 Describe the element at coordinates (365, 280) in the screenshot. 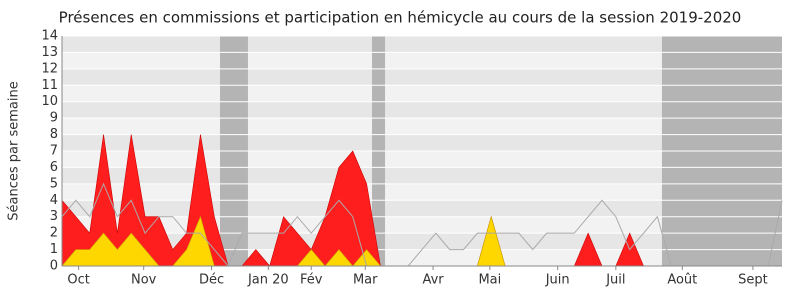

I see `x-tick-label: Mar` at that location.